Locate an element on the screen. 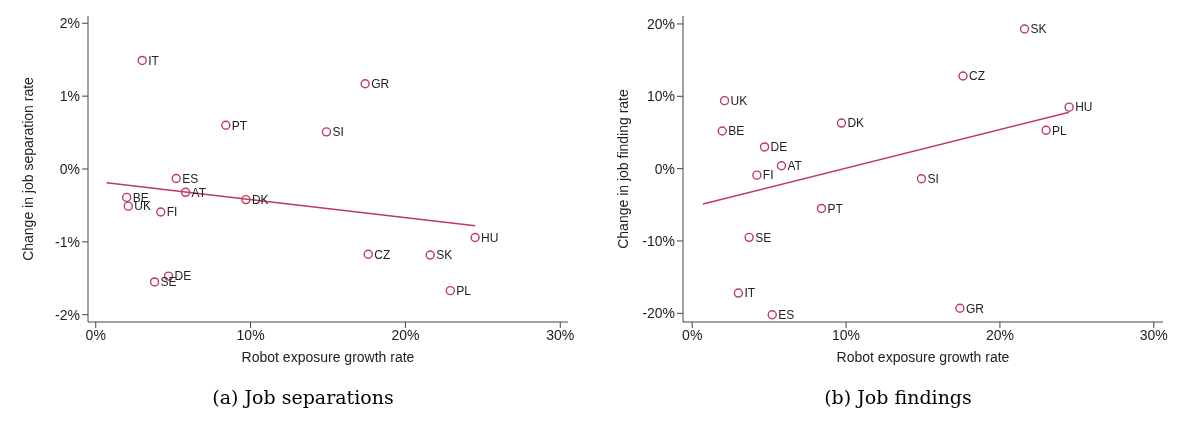 The width and height of the screenshot is (1201, 435). text: (a) Job separations is located at coordinates (303, 397).